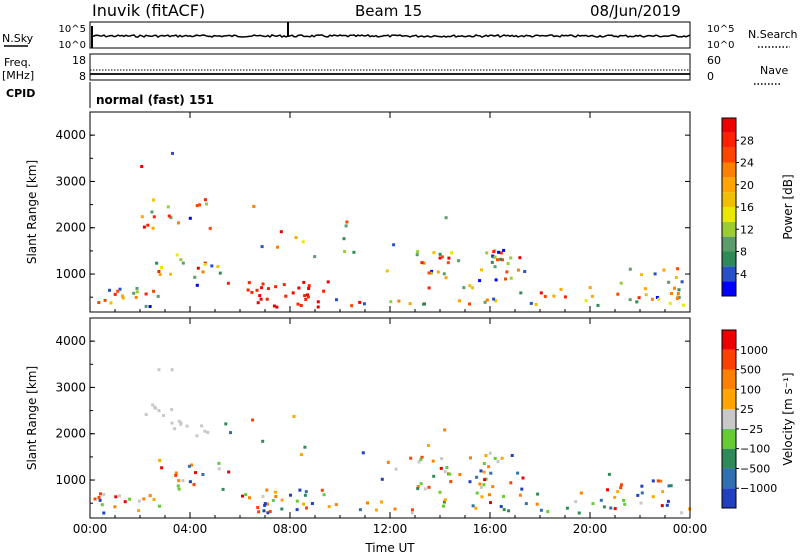 This screenshot has width=800, height=554. Describe the element at coordinates (32, 212) in the screenshot. I see `power-ylabel: Slant Range [km]` at that location.